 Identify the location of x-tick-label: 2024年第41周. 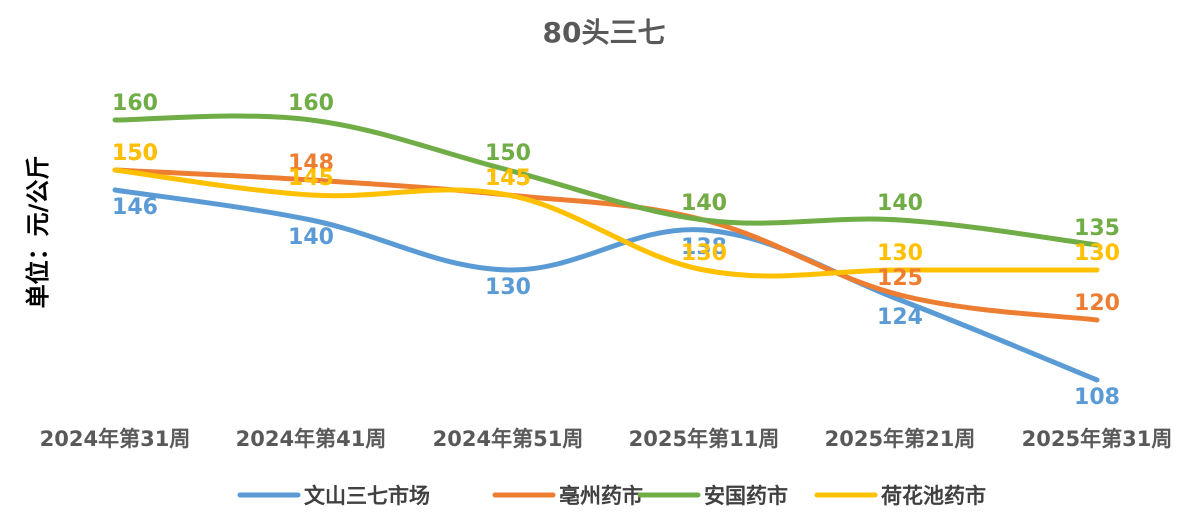
(311, 439).